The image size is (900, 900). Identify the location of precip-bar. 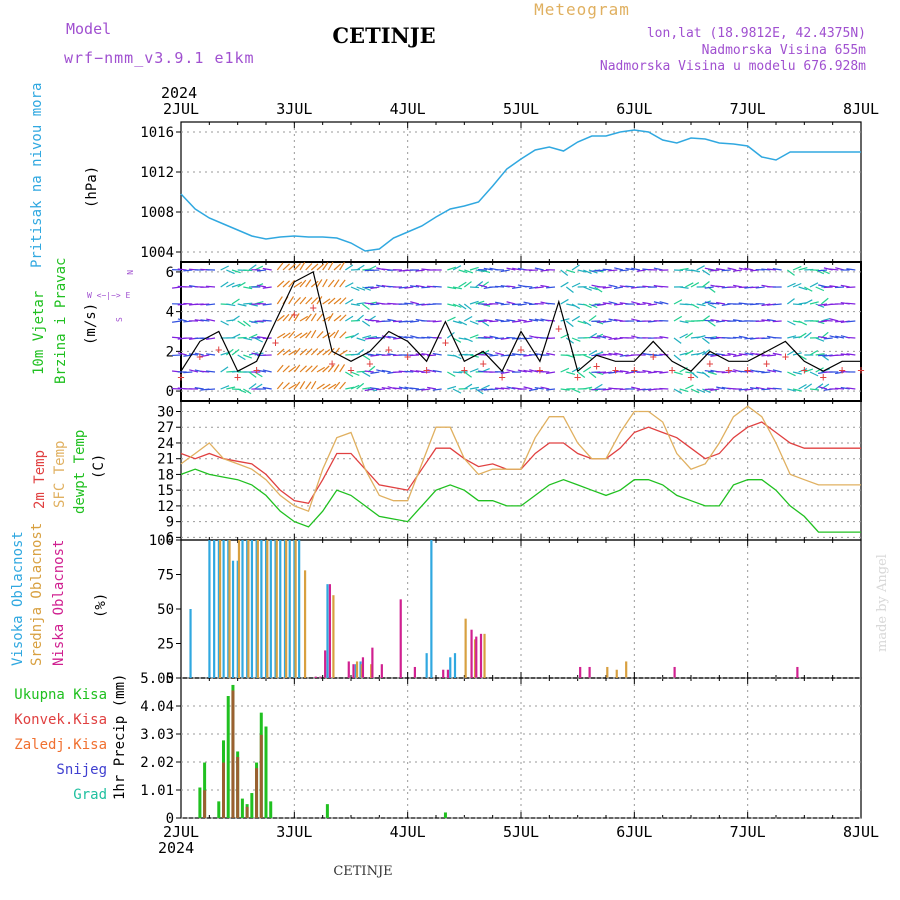
(327, 811).